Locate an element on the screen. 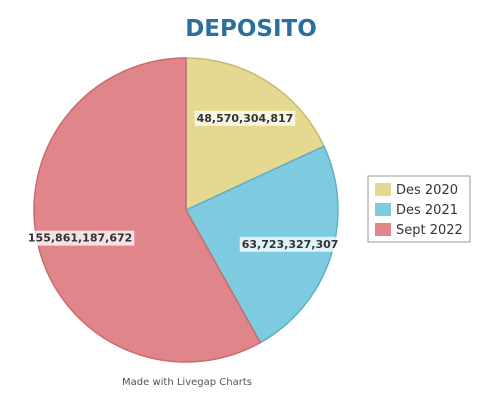 The image size is (500, 400). legend-swatch-des-2020 is located at coordinates (383, 189).